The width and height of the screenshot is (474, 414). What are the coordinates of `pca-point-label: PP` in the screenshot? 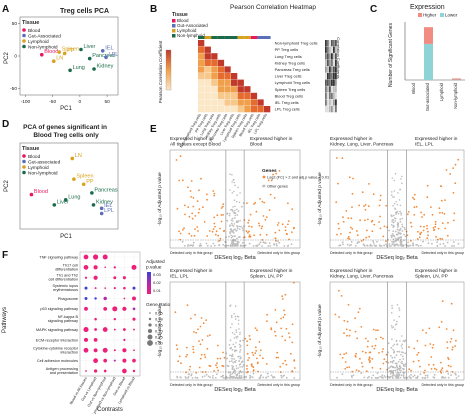 It's located at (71, 51).